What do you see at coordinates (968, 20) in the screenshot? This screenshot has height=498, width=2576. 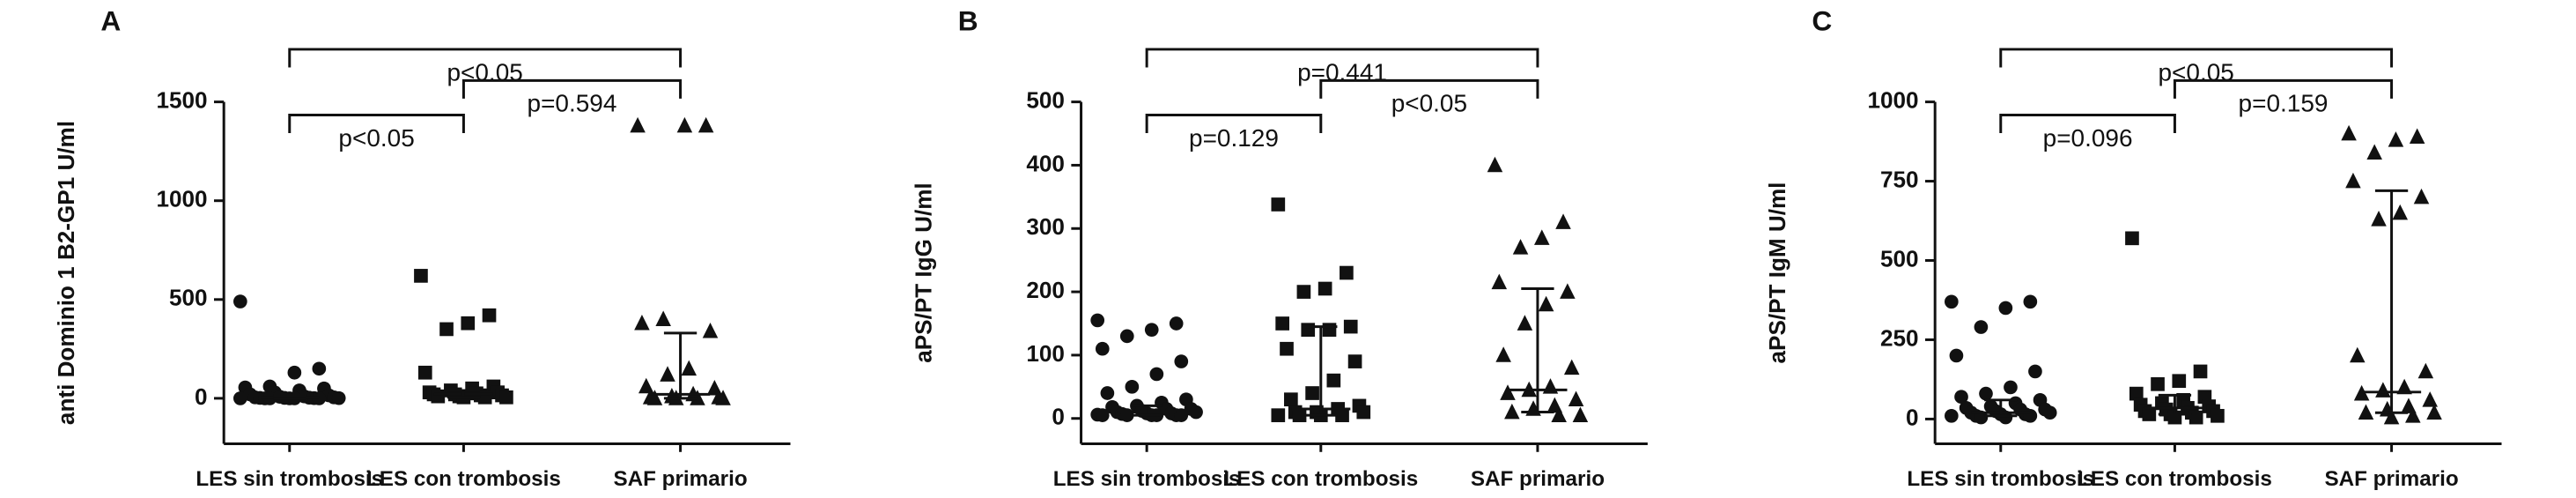 I see `panel-label: B` at bounding box center [968, 20].